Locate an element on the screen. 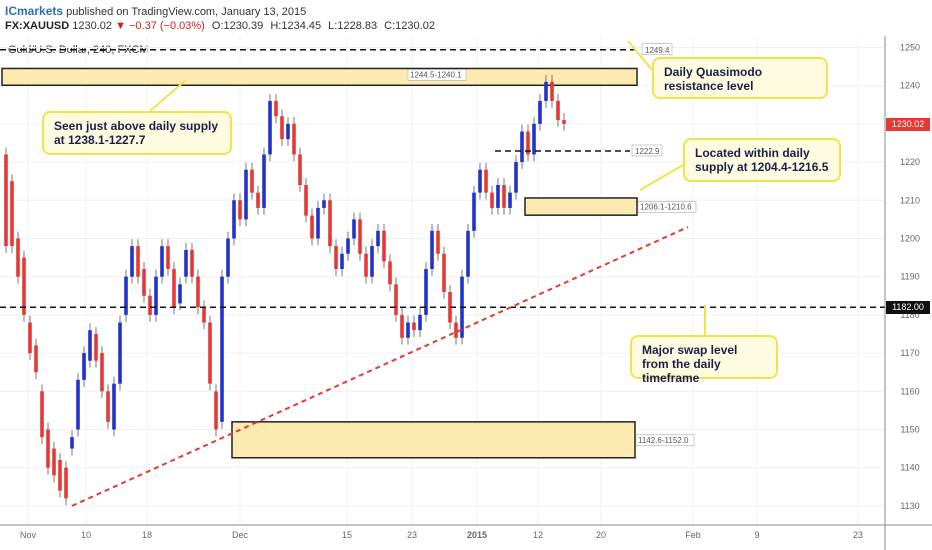  level-label-bg is located at coordinates (657, 49).